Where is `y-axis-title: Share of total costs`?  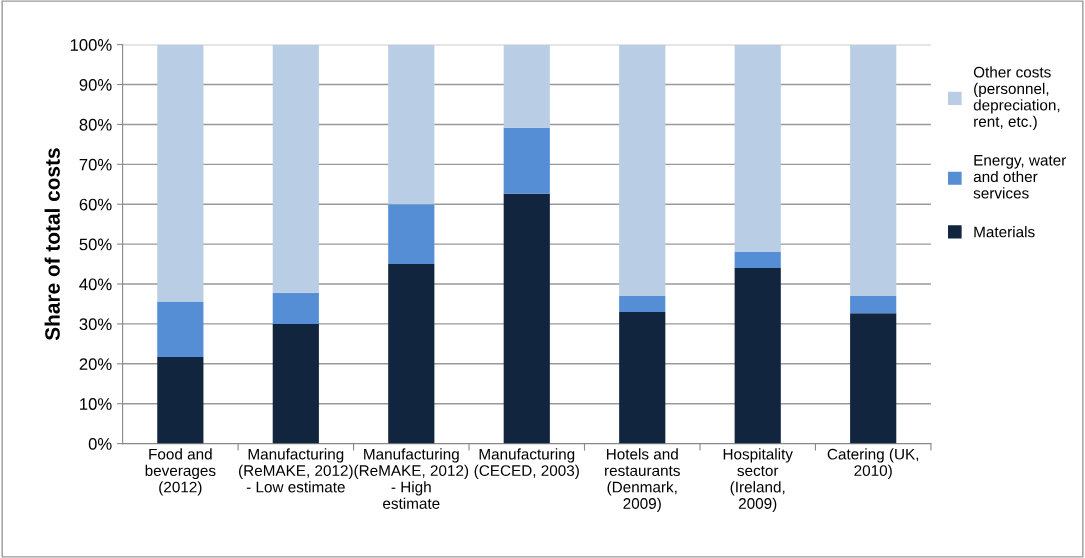 y-axis-title: Share of total costs is located at coordinates (52, 244).